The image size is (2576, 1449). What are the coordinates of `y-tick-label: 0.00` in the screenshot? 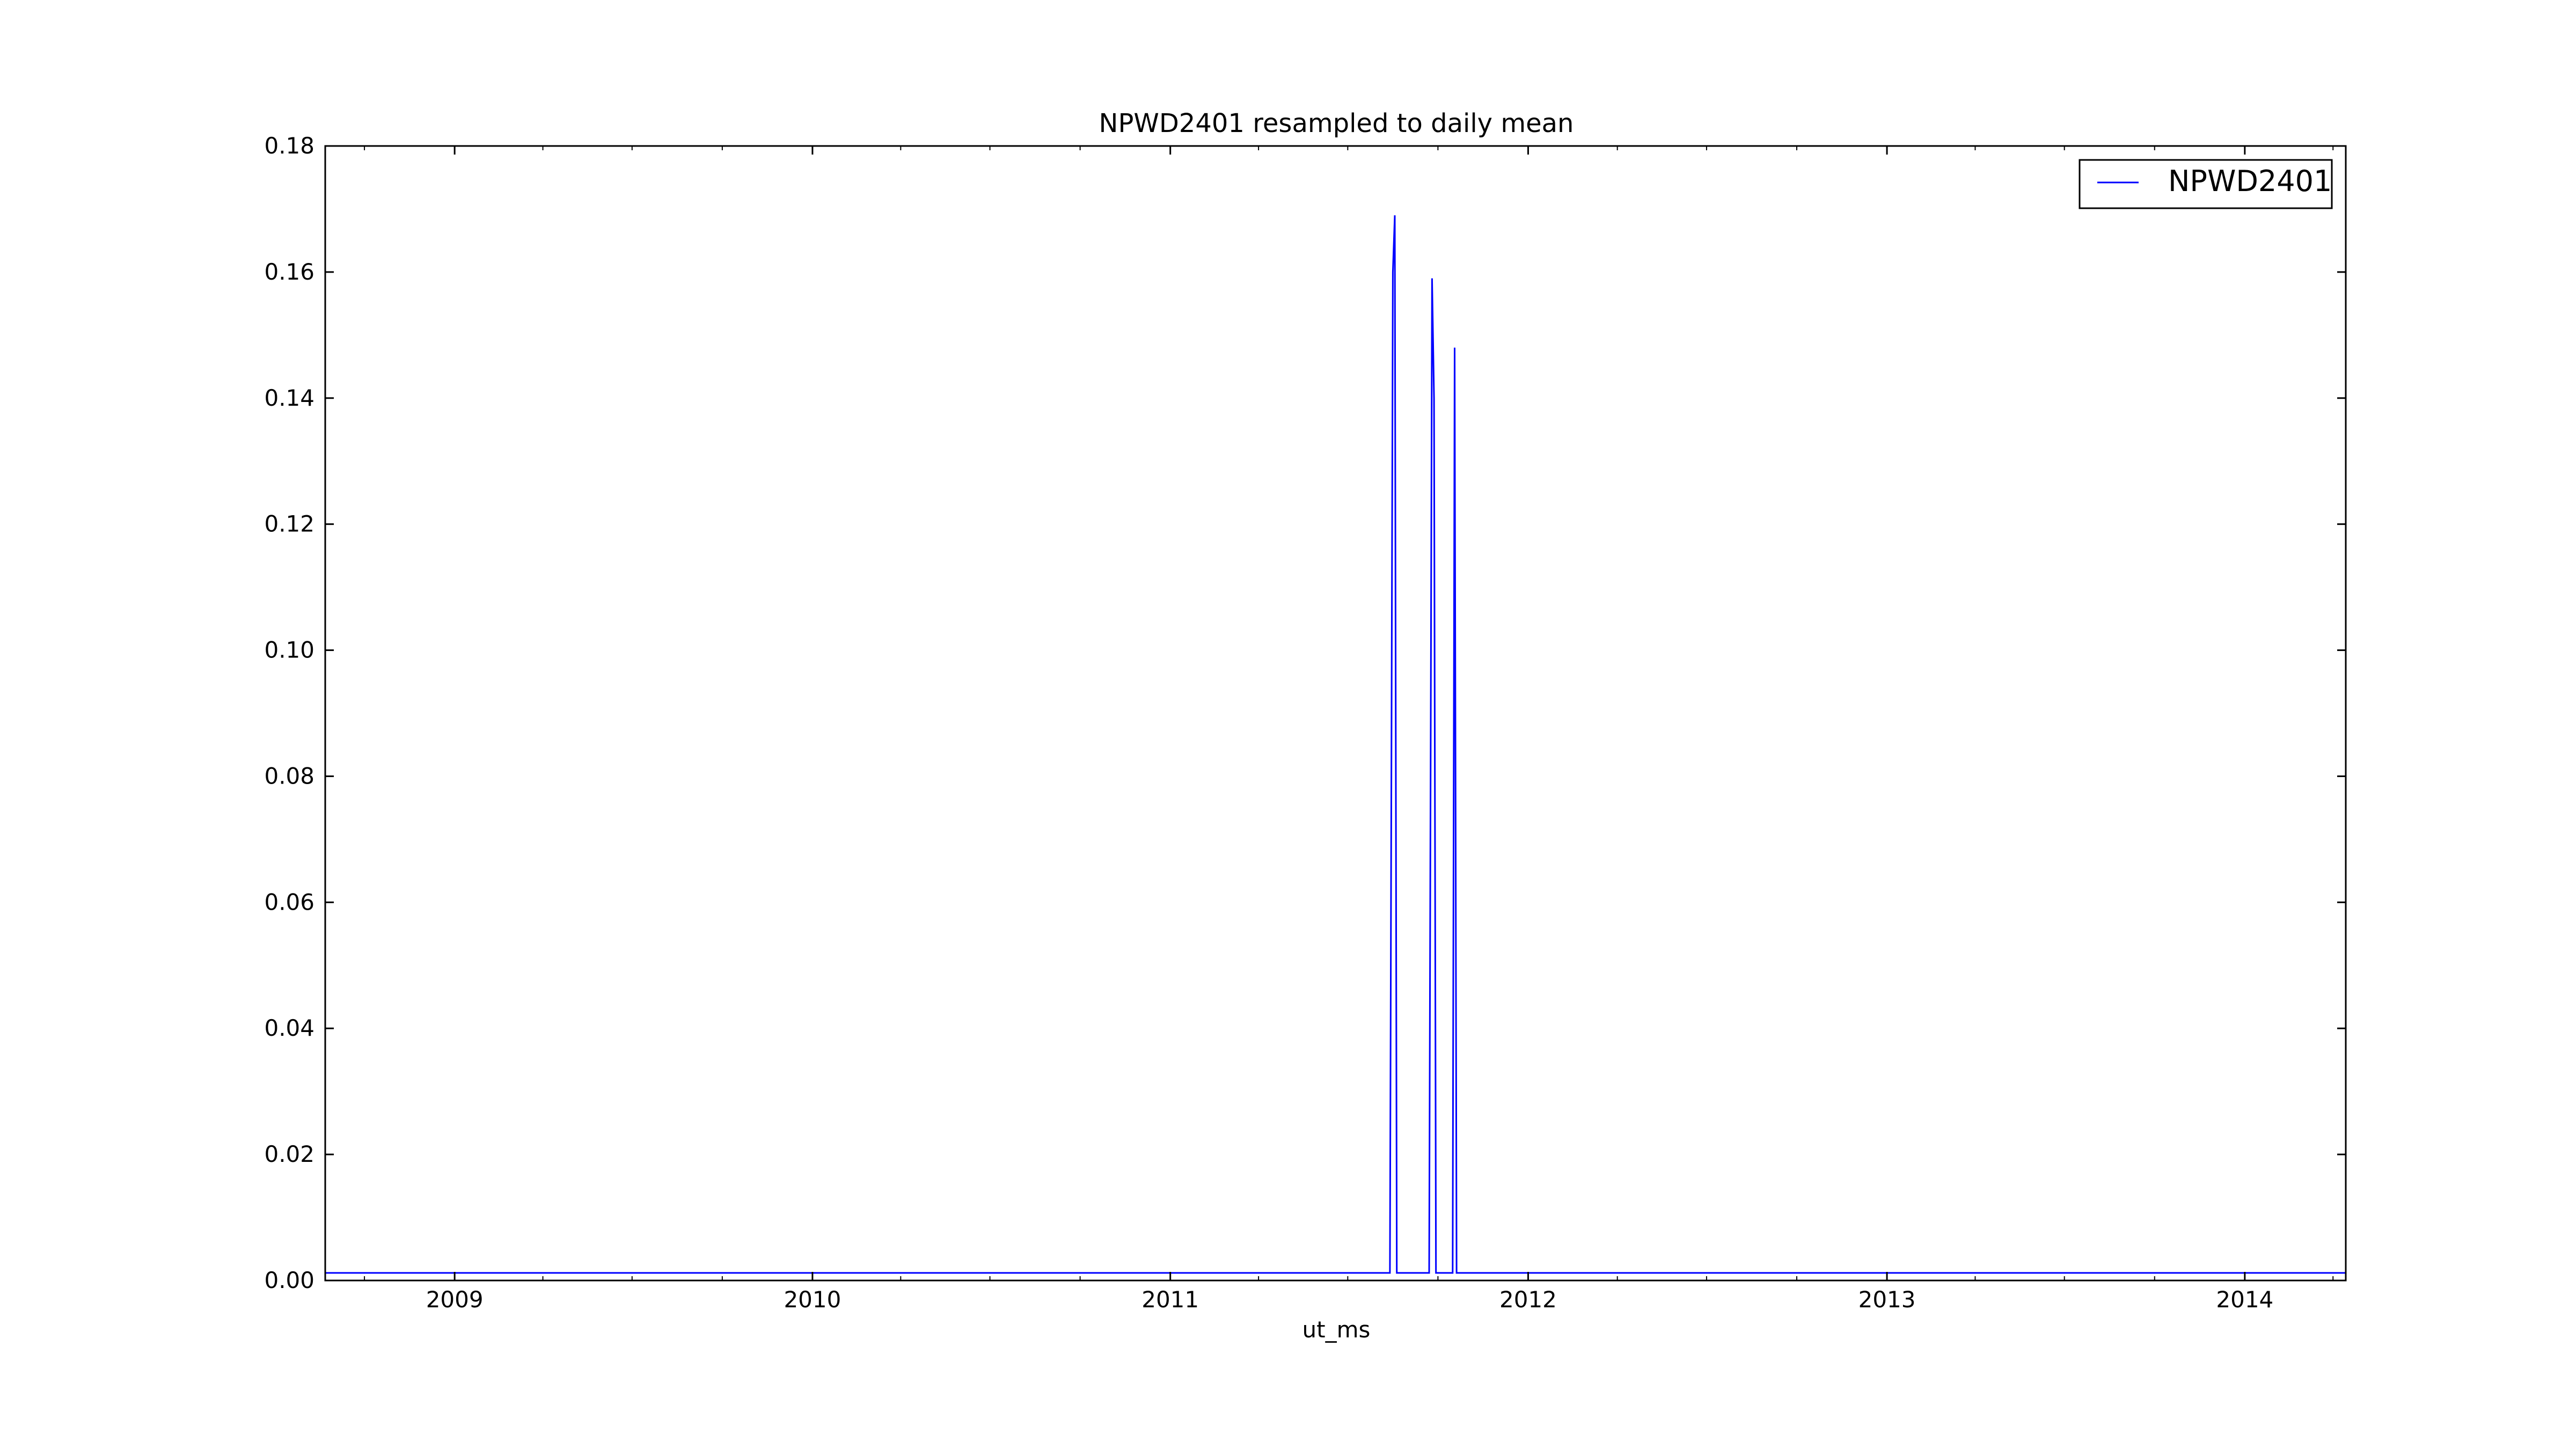 It's located at (289, 1280).